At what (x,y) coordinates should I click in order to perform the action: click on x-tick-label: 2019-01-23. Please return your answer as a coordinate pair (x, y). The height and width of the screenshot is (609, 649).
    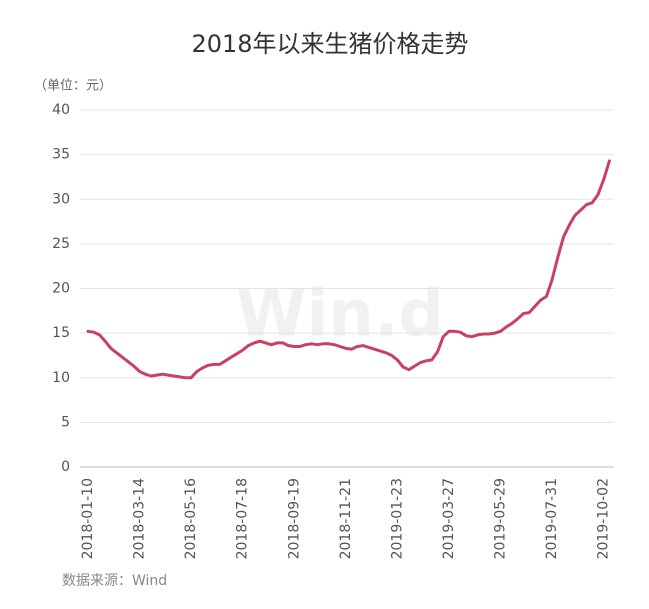
    Looking at the image, I should click on (397, 518).